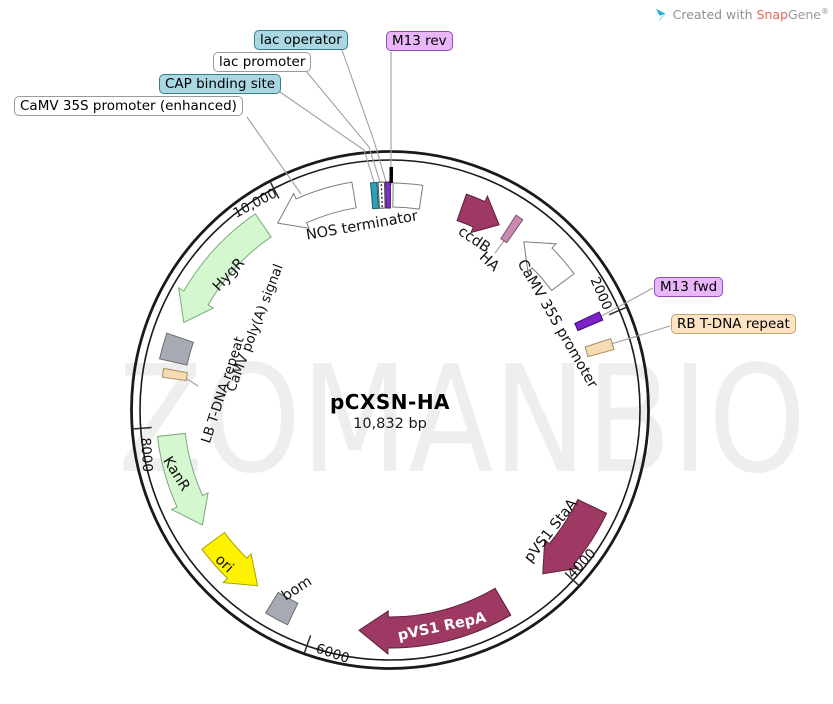 The image size is (833, 704). I want to click on feature-label-bom: bom, so click(297, 589).